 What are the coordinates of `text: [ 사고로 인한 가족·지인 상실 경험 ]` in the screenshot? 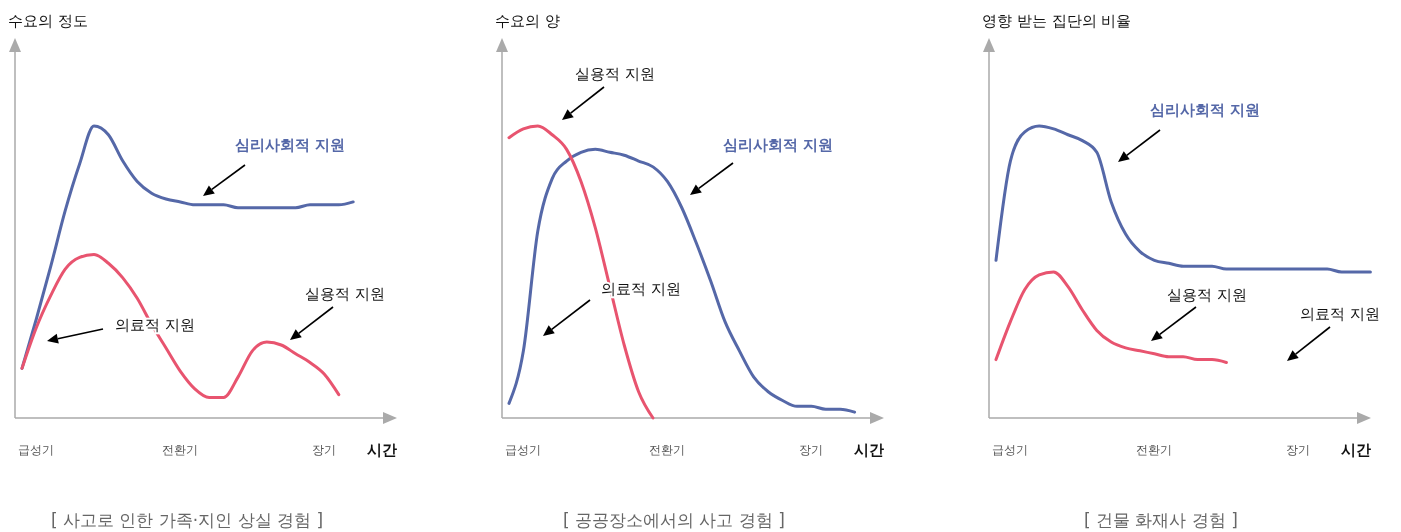 It's located at (187, 520).